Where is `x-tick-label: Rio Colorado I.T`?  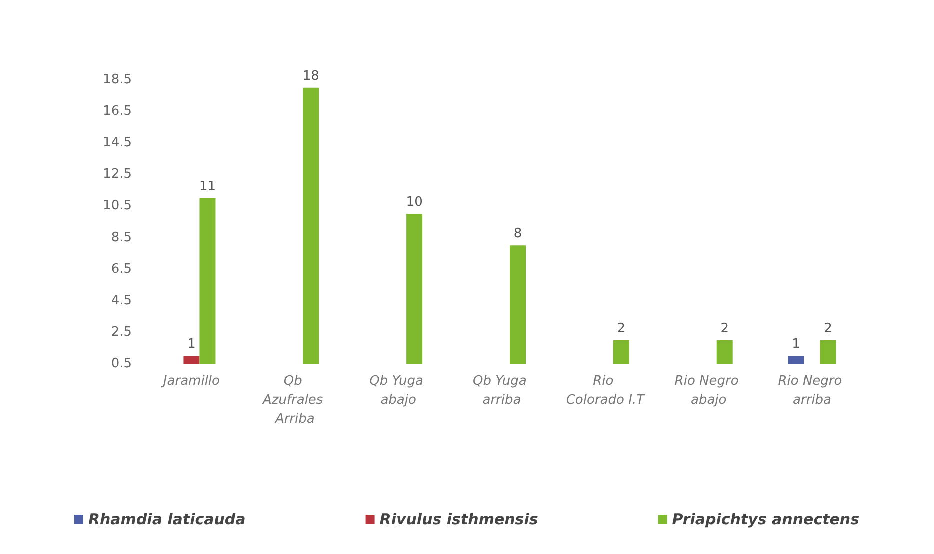 x-tick-label: Rio Colorado I.T is located at coordinates (606, 391).